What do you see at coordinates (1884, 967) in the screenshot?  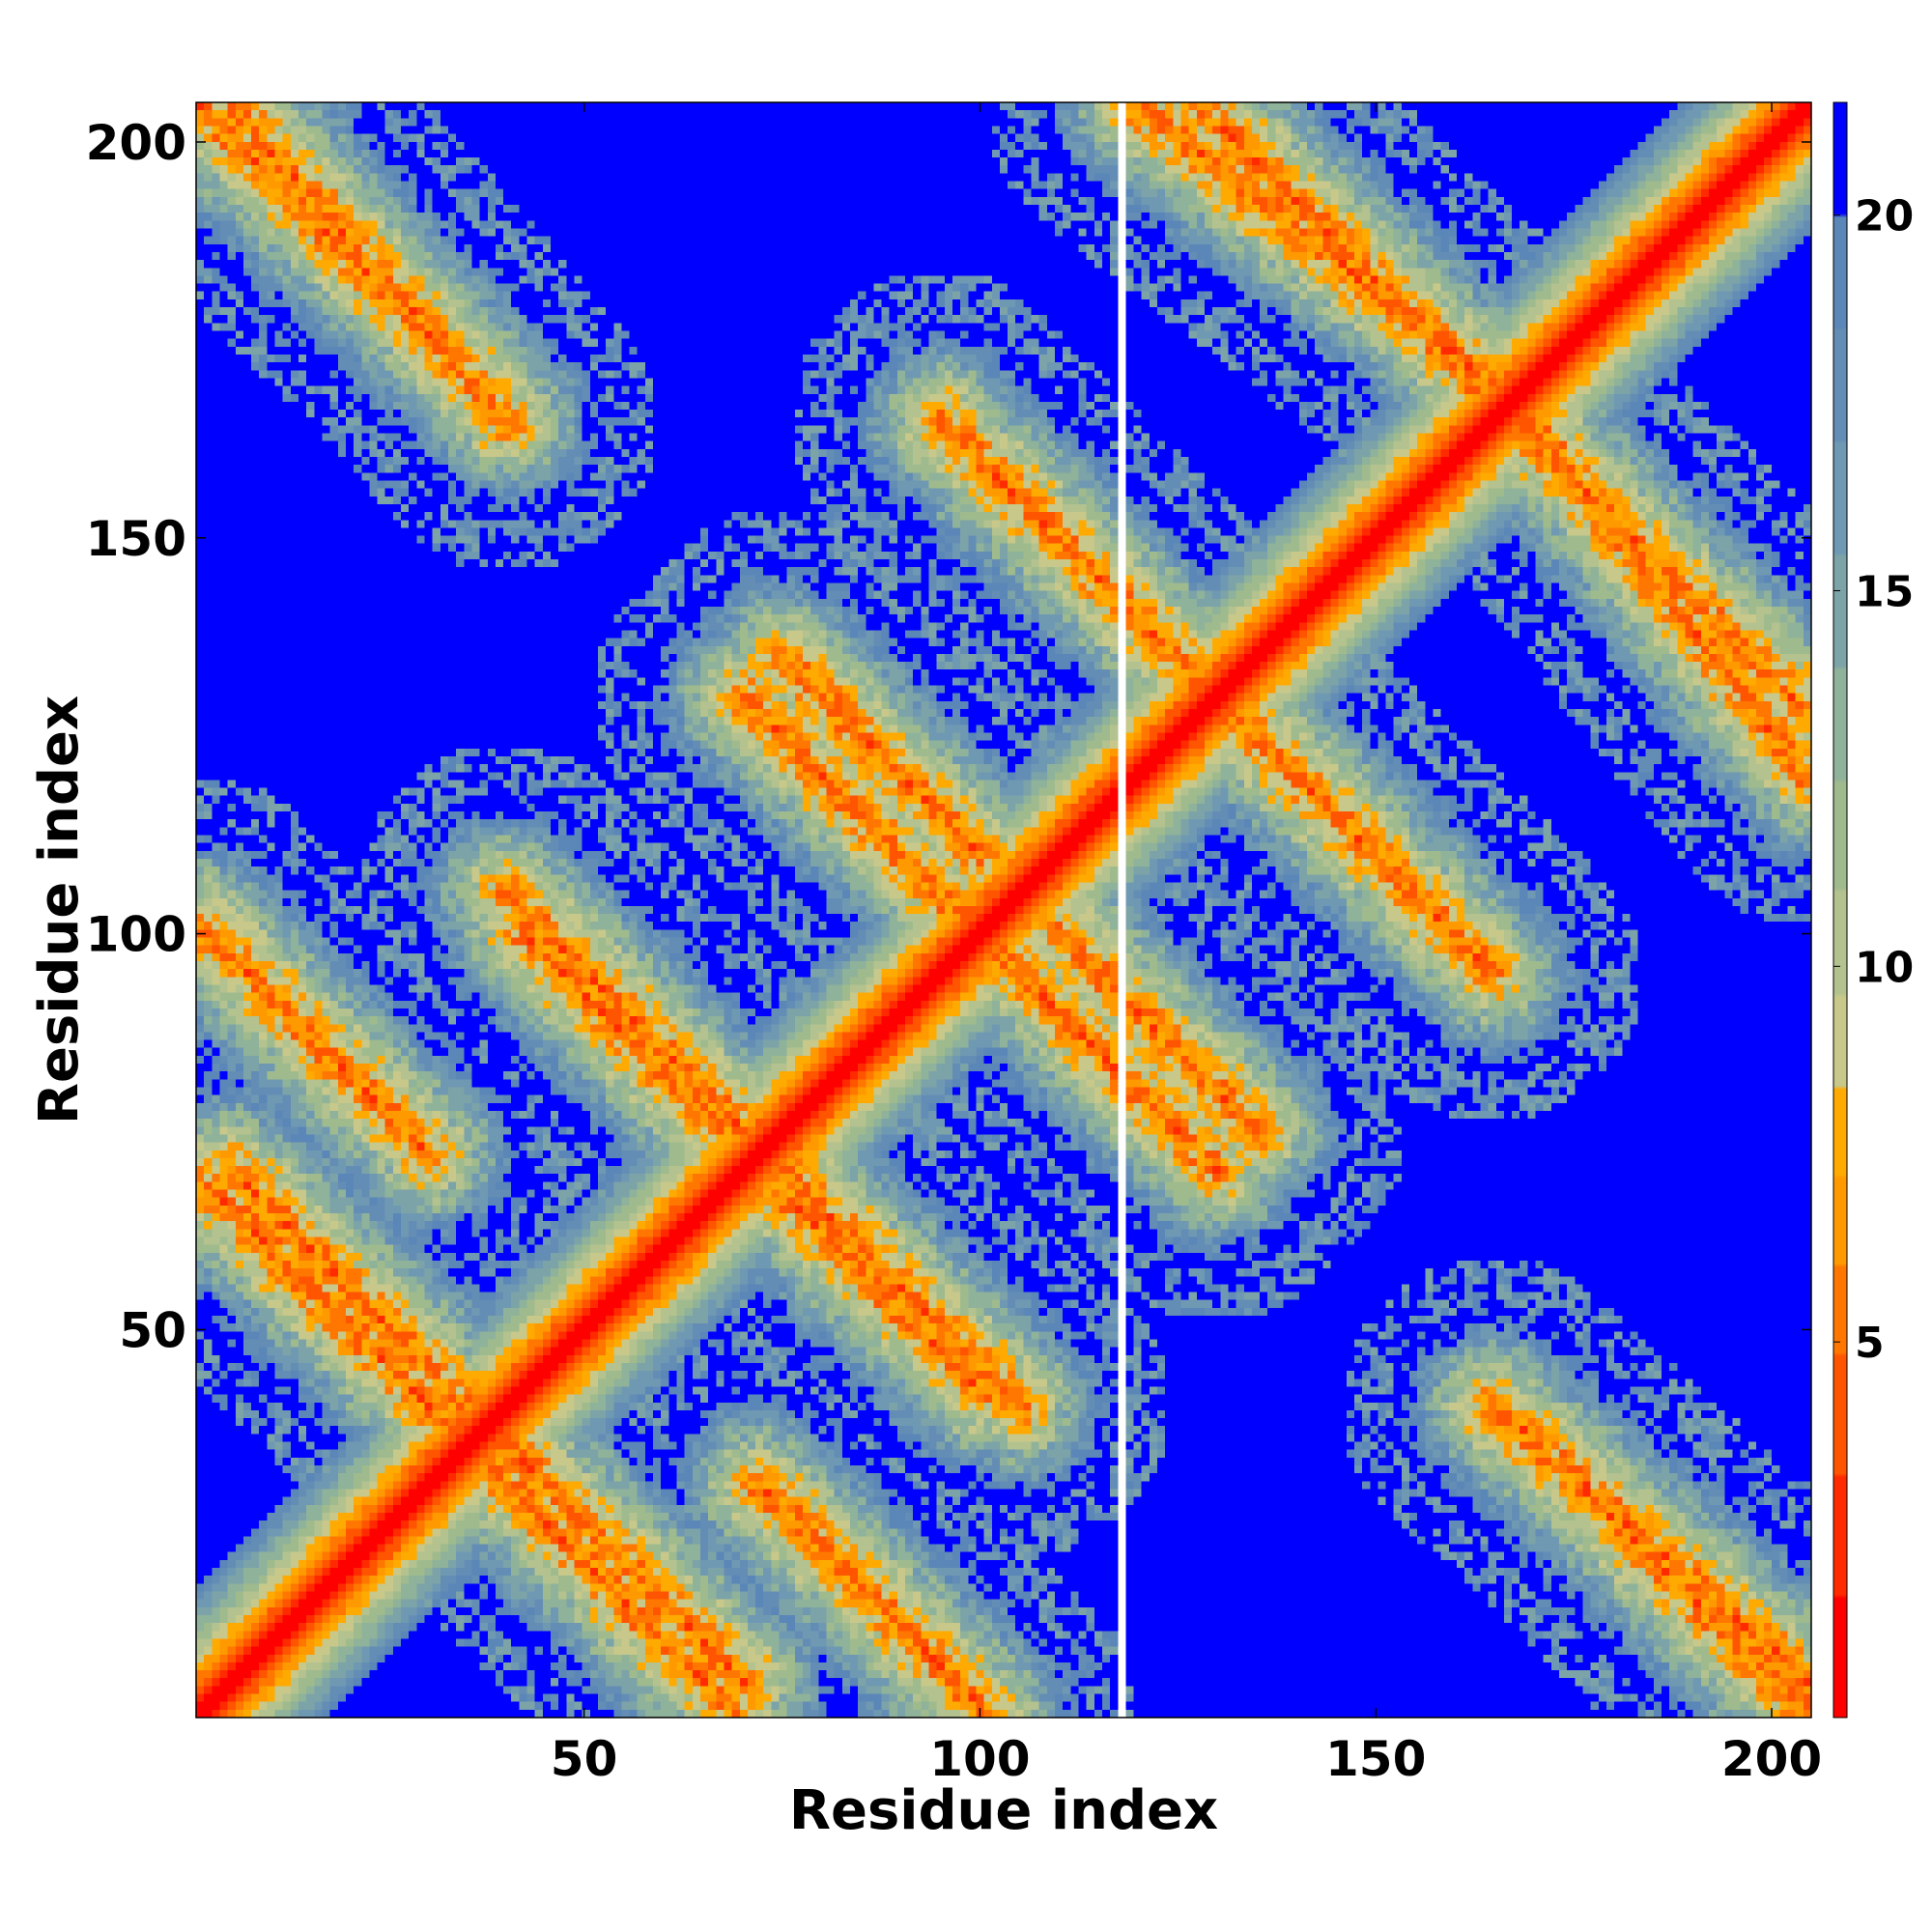 I see `colorbar-tick-label: 10` at bounding box center [1884, 967].